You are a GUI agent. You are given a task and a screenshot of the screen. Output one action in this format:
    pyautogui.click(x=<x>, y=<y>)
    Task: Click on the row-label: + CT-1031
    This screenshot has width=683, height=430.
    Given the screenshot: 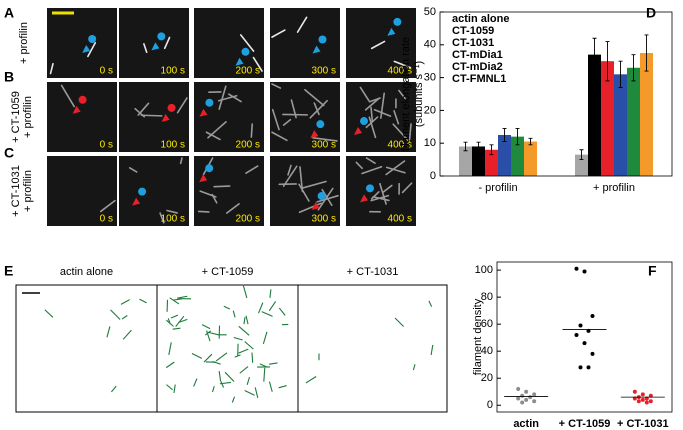 What is the action you would take?
    pyautogui.click(x=16, y=191)
    